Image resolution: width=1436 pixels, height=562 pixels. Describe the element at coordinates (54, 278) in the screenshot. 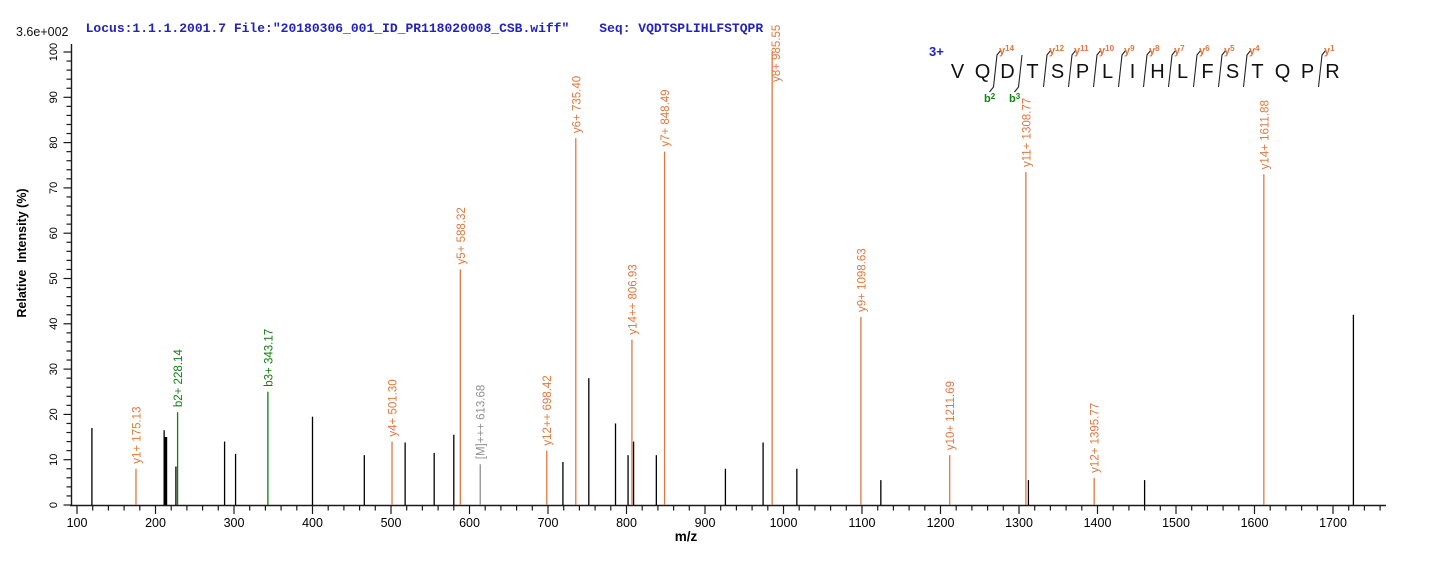

I see `y-tick-label: 50` at that location.